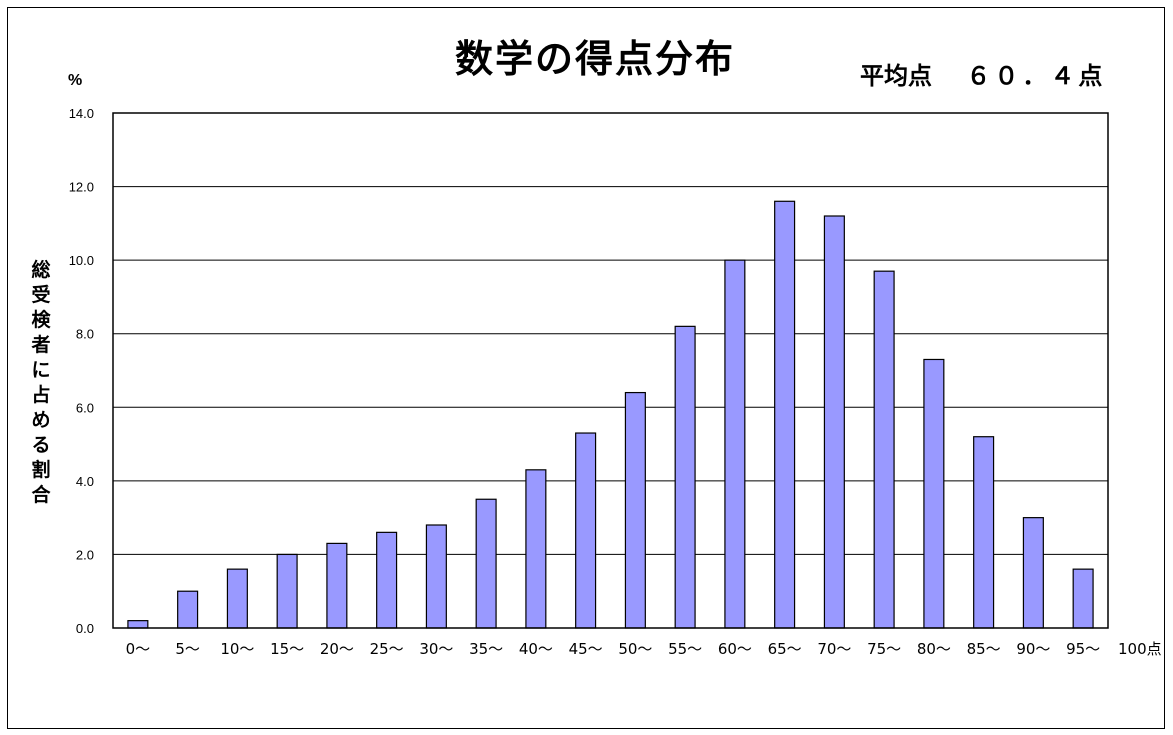 The height and width of the screenshot is (735, 1173). Describe the element at coordinates (785, 649) in the screenshot. I see `x-tick-label: 65～` at that location.